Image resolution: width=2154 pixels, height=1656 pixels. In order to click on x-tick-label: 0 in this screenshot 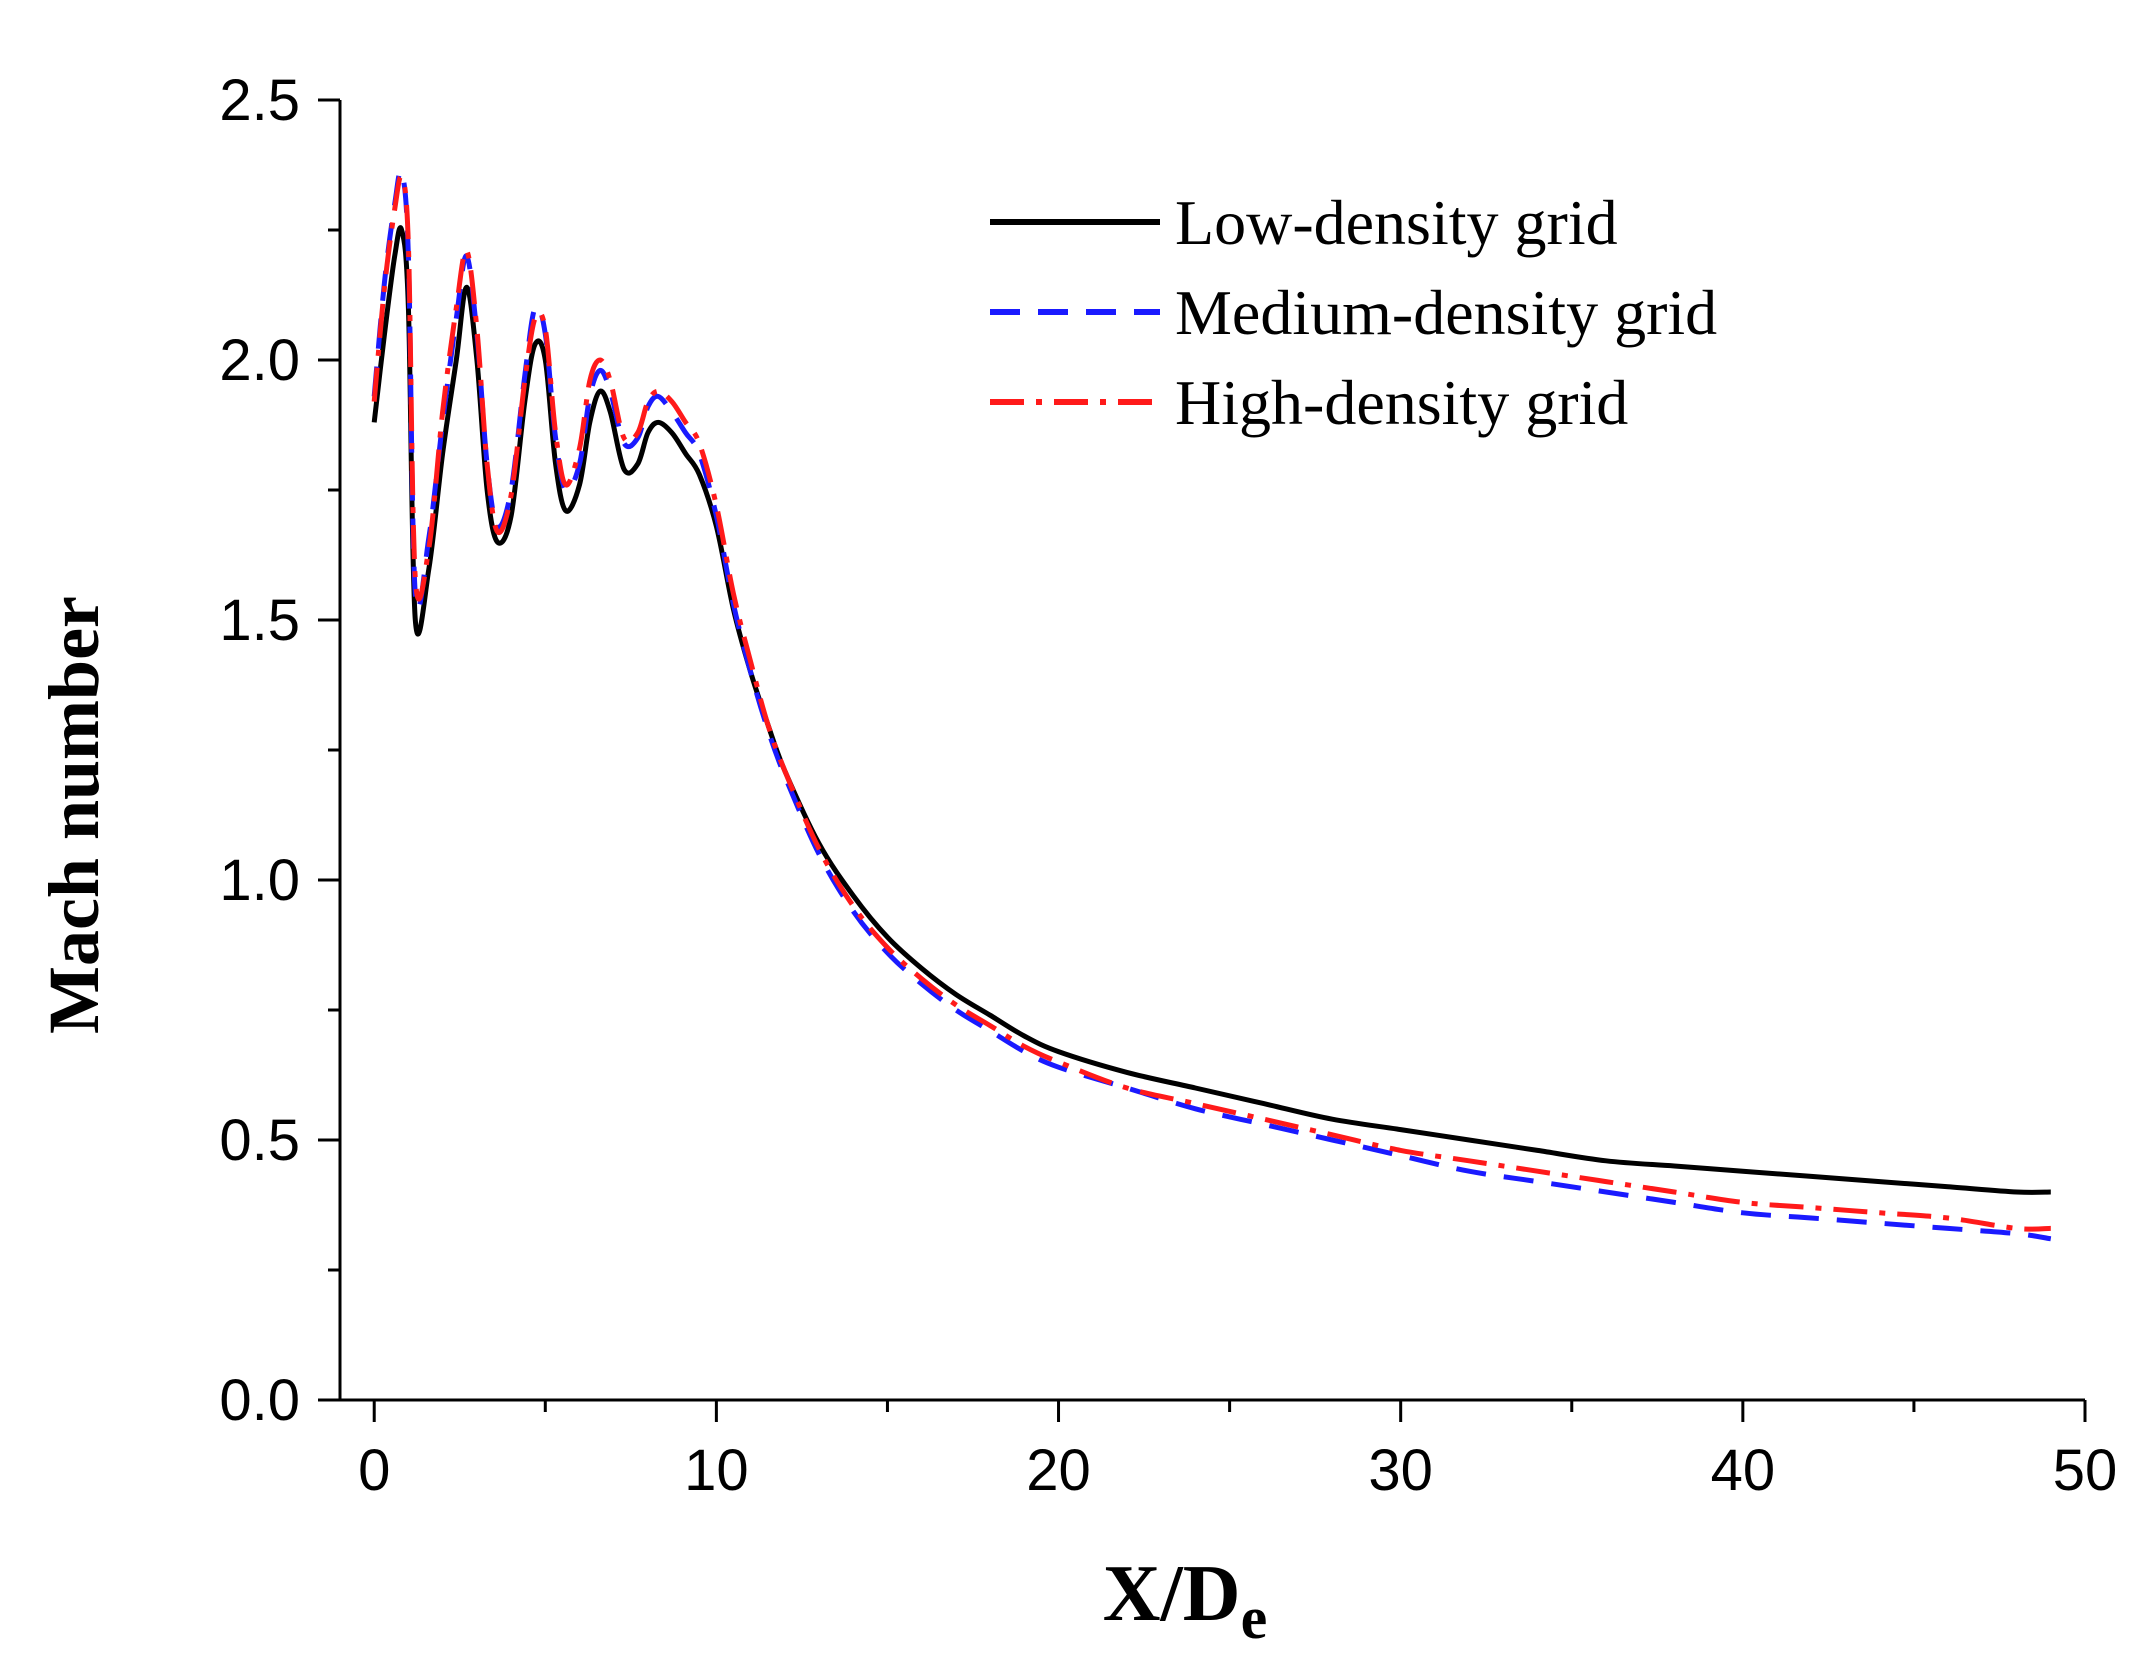, I will do `click(374, 1470)`.